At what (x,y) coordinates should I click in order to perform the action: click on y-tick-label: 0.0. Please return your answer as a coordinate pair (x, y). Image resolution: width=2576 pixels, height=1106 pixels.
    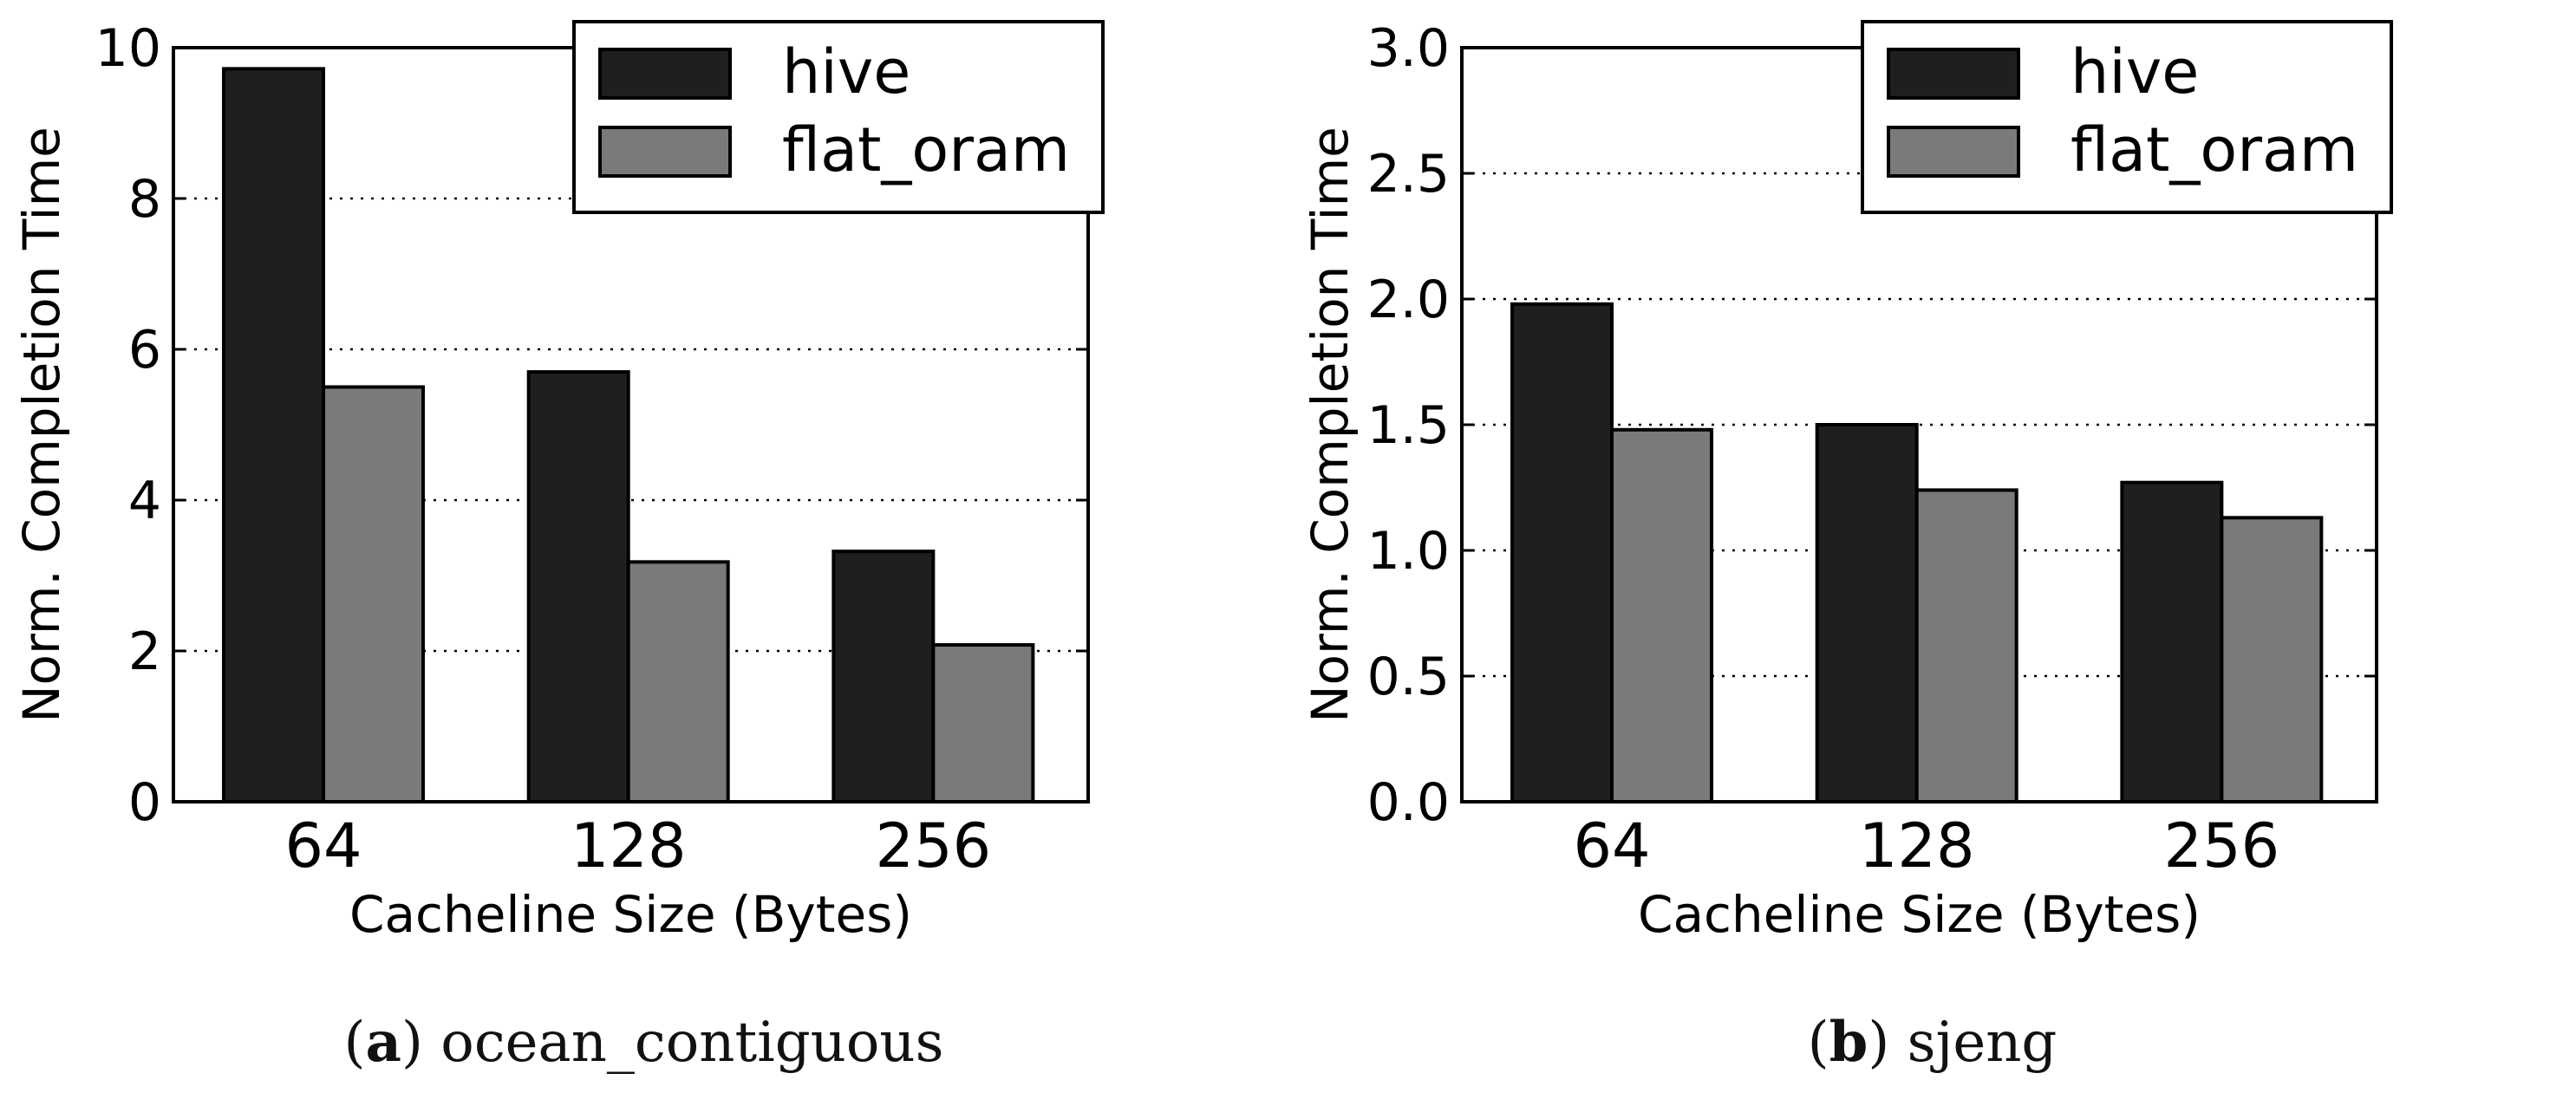
    Looking at the image, I should click on (1409, 802).